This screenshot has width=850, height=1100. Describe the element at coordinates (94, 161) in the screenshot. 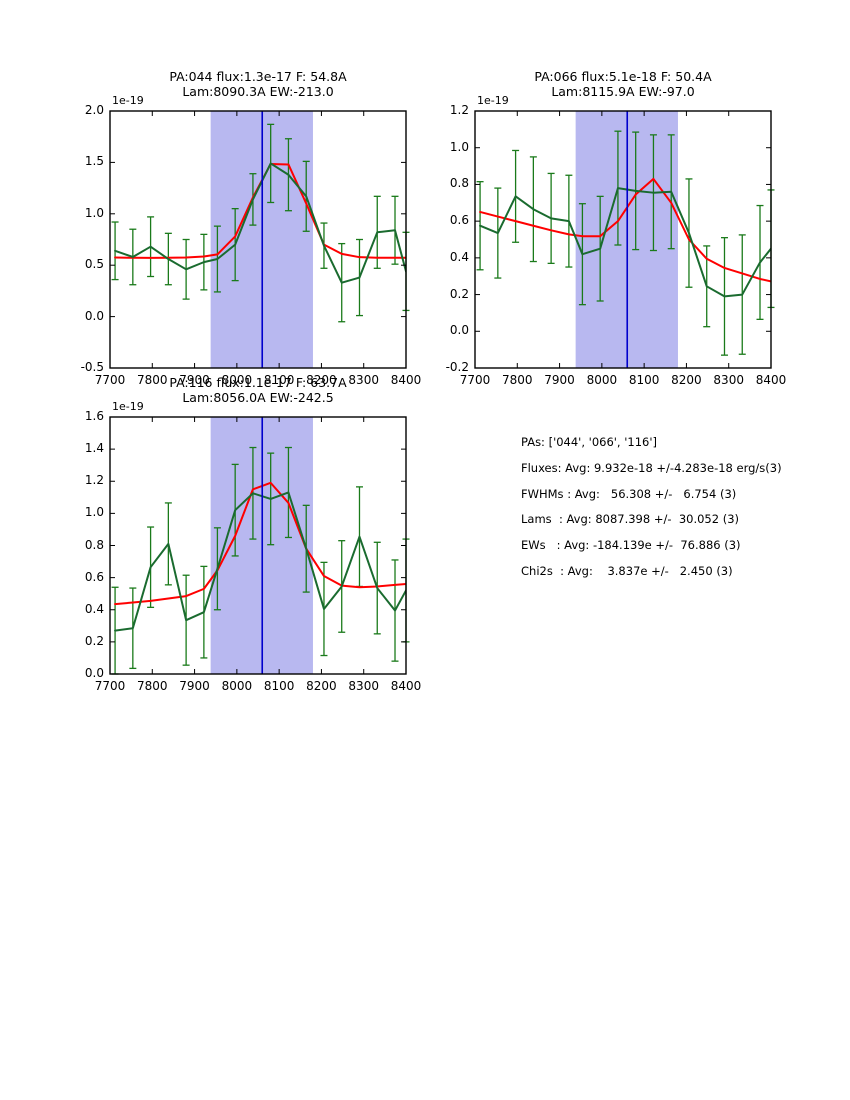

I see `y-tick-label: 1.5` at that location.